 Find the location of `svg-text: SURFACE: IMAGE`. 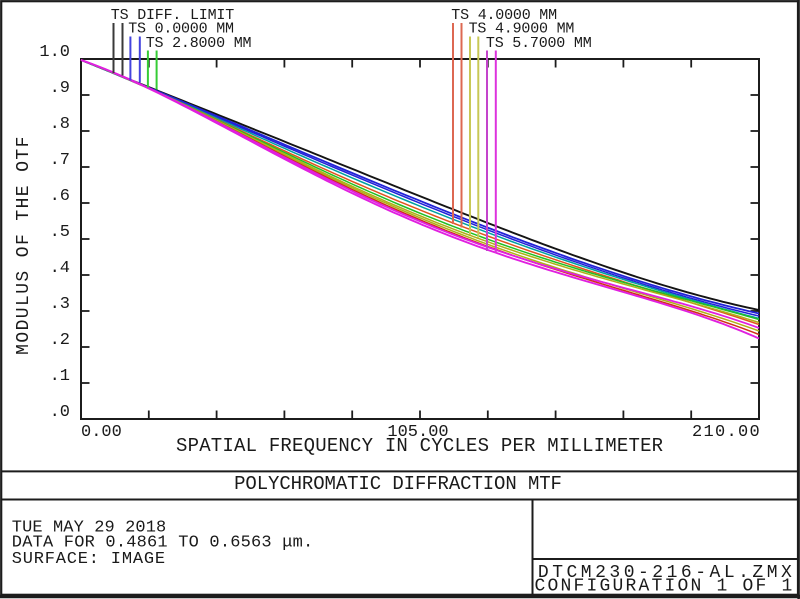

svg-text: SURFACE: IMAGE is located at coordinates (89, 559).